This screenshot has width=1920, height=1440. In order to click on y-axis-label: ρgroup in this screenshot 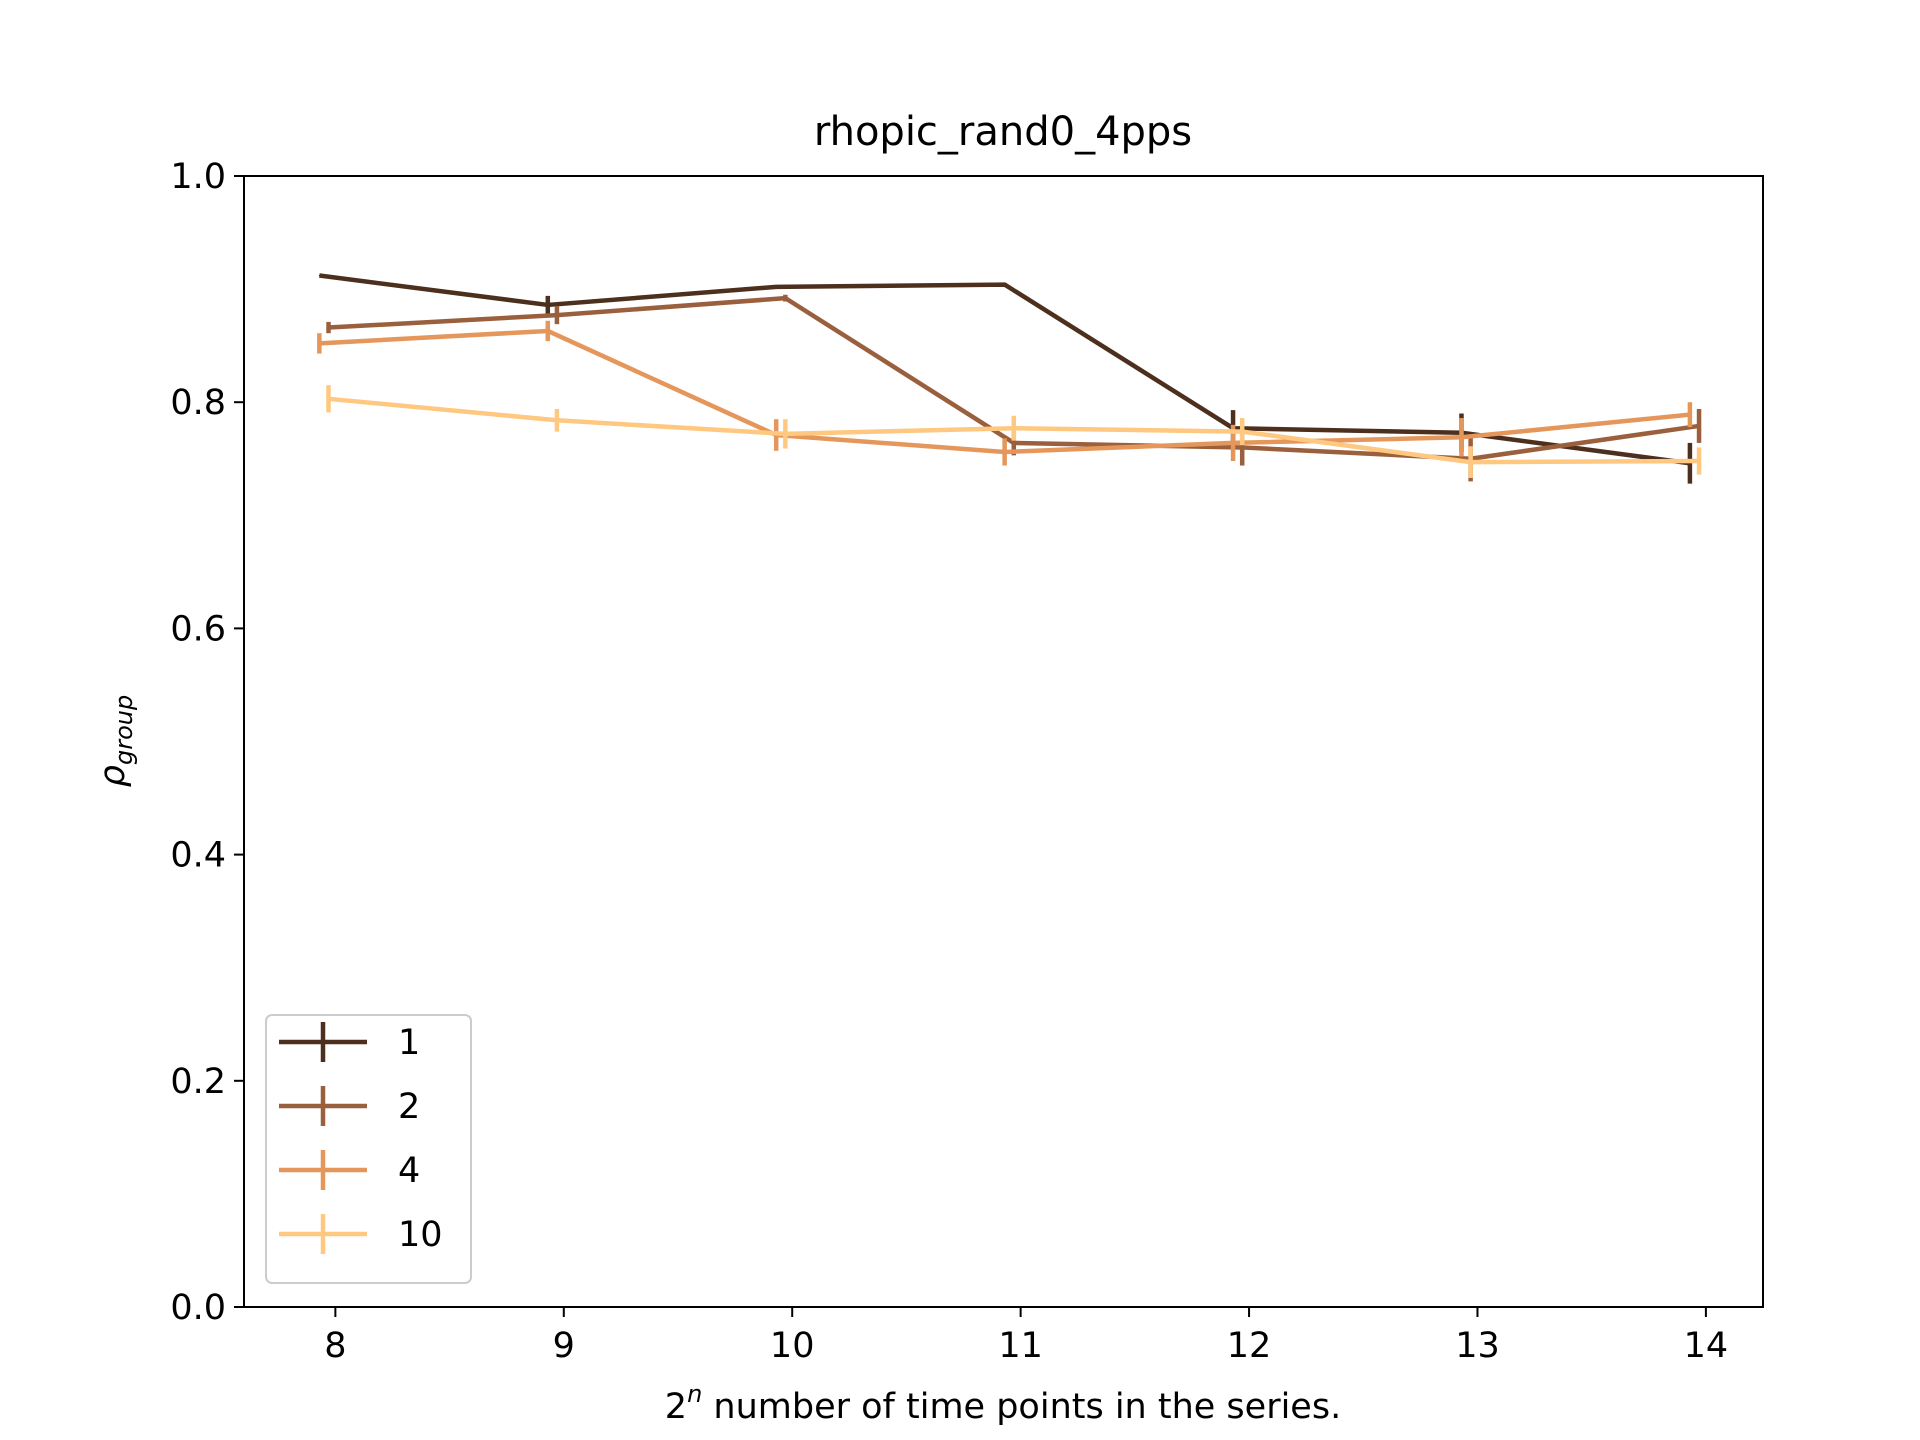, I will do `click(115, 741)`.